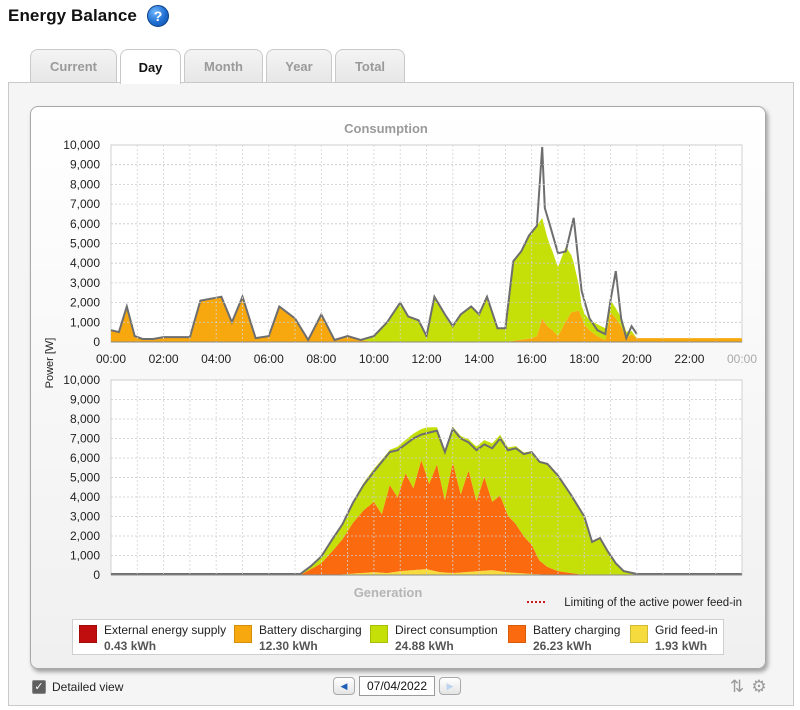 Image resolution: width=800 pixels, height=710 pixels. I want to click on date-field, so click(397, 686).